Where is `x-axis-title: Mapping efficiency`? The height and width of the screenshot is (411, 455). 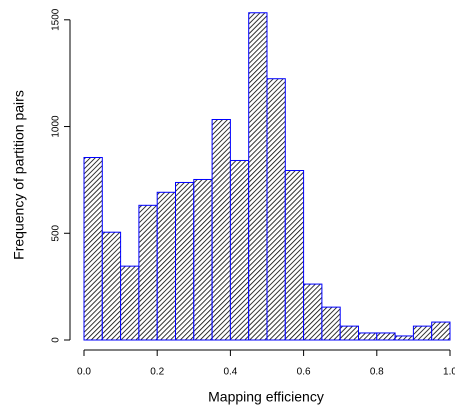
x-axis-title: Mapping efficiency is located at coordinates (266, 397).